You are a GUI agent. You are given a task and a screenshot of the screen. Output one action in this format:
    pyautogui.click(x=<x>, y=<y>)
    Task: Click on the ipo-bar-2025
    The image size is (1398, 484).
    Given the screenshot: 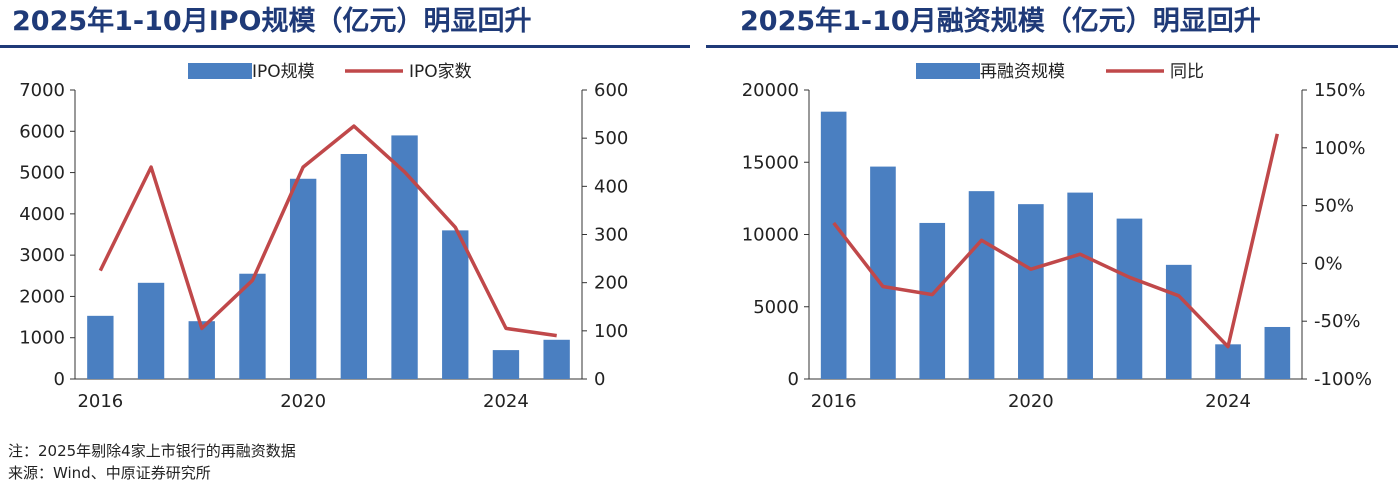 What is the action you would take?
    pyautogui.click(x=556, y=359)
    